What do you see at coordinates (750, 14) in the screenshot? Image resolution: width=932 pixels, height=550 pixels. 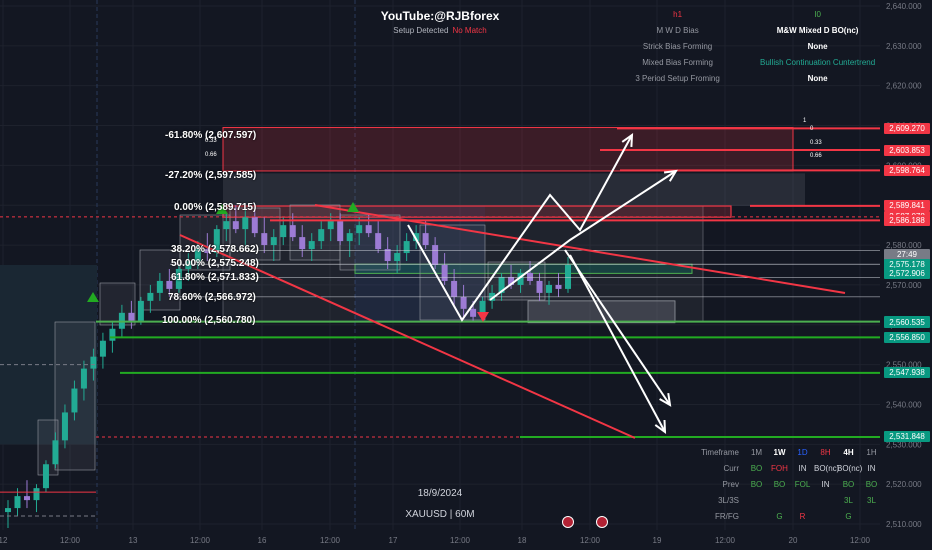 I see `bias-row-h1: h1 I0` at bounding box center [750, 14].